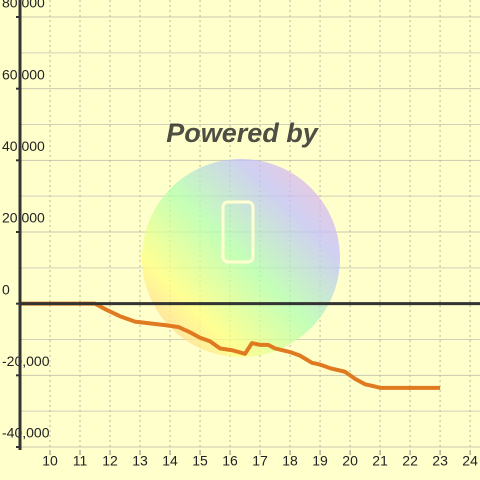 The width and height of the screenshot is (480, 480). What do you see at coordinates (380, 461) in the screenshot?
I see `x-tick-label: 21` at bounding box center [380, 461].